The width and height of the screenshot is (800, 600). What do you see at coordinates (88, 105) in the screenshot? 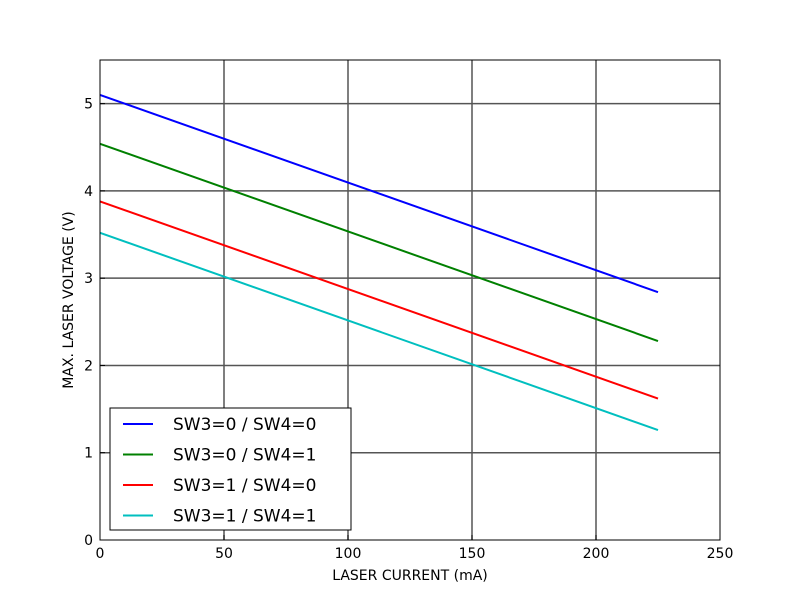
I see `y-tick-label: 5` at bounding box center [88, 105].